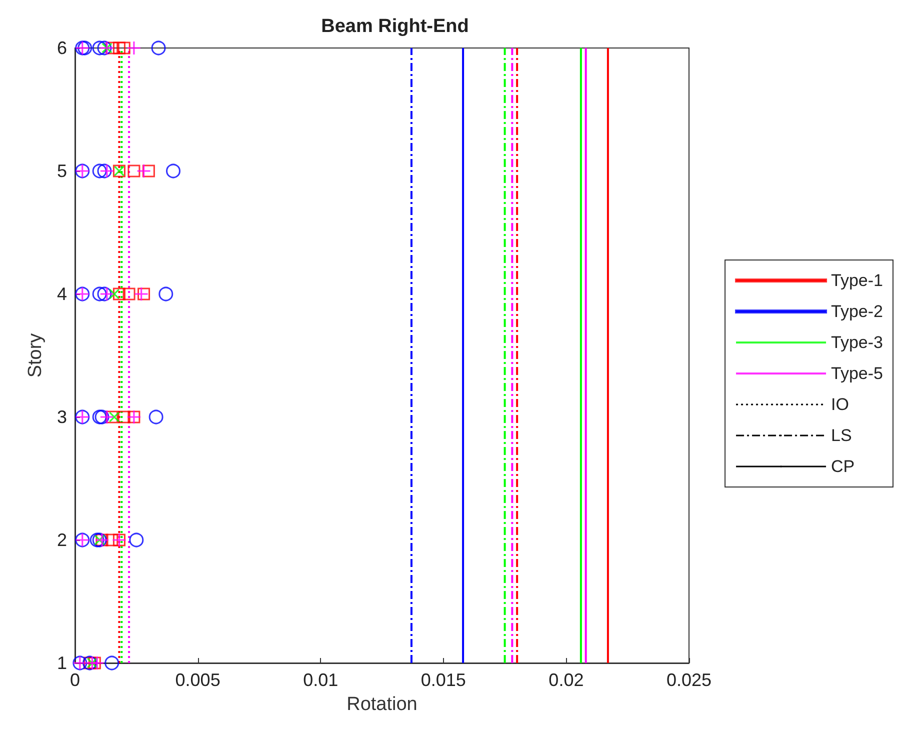 This screenshot has width=911, height=747. I want to click on x-tick-label: 0, so click(75, 680).